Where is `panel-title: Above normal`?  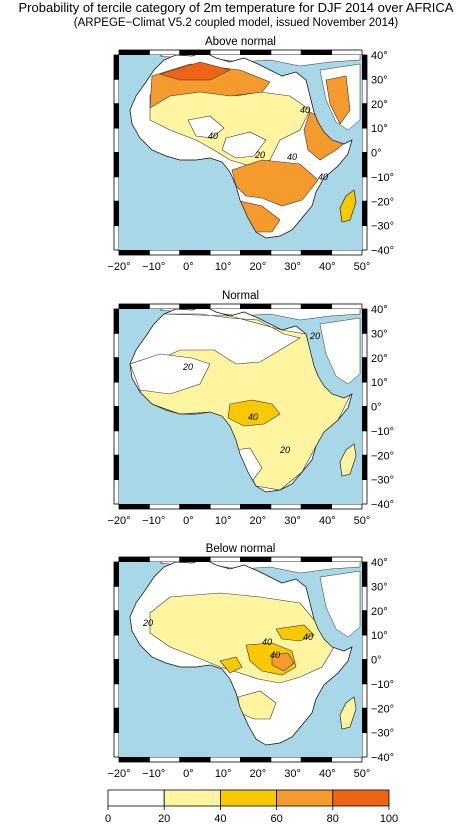
panel-title: Above normal is located at coordinates (240, 42).